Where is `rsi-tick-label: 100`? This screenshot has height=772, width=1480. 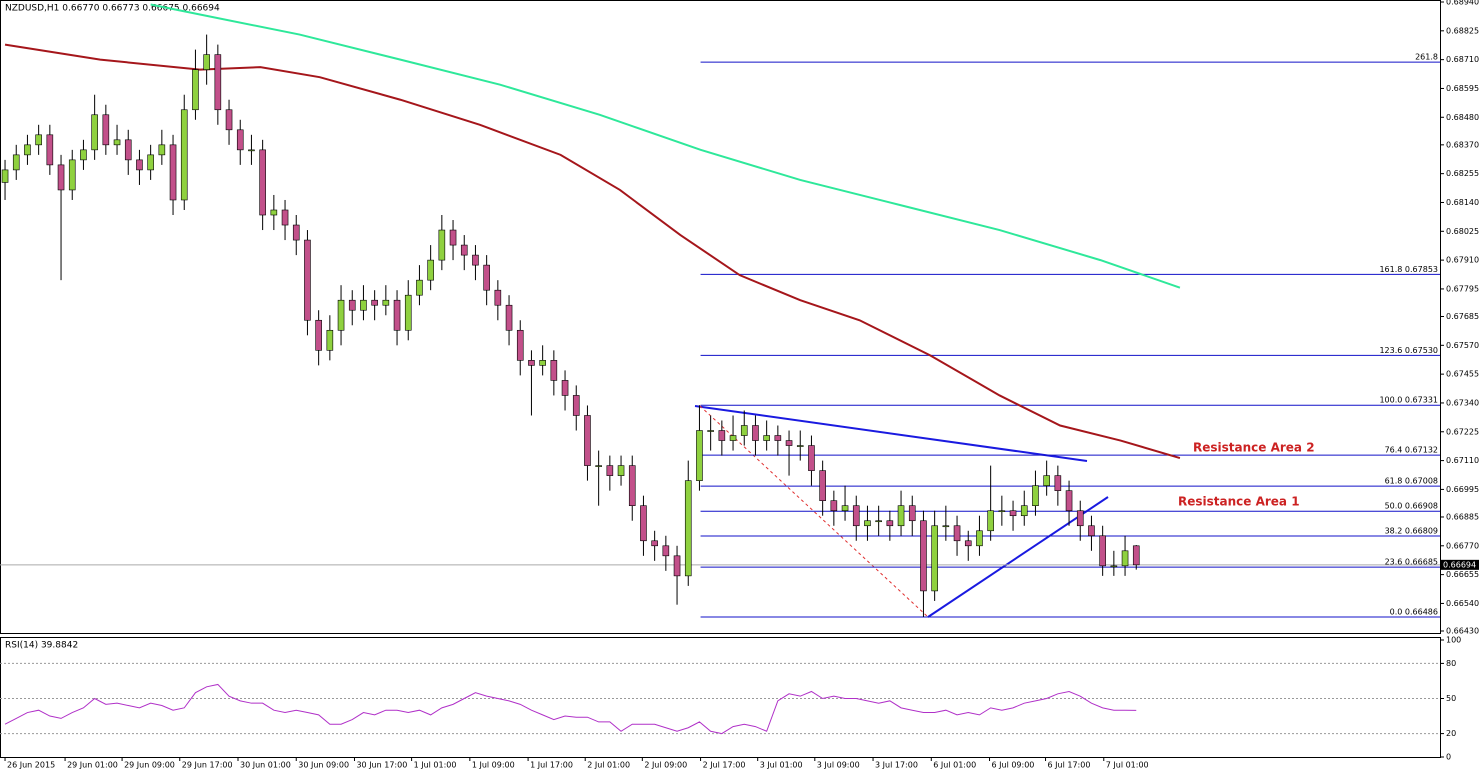 rsi-tick-label: 100 is located at coordinates (1453, 640).